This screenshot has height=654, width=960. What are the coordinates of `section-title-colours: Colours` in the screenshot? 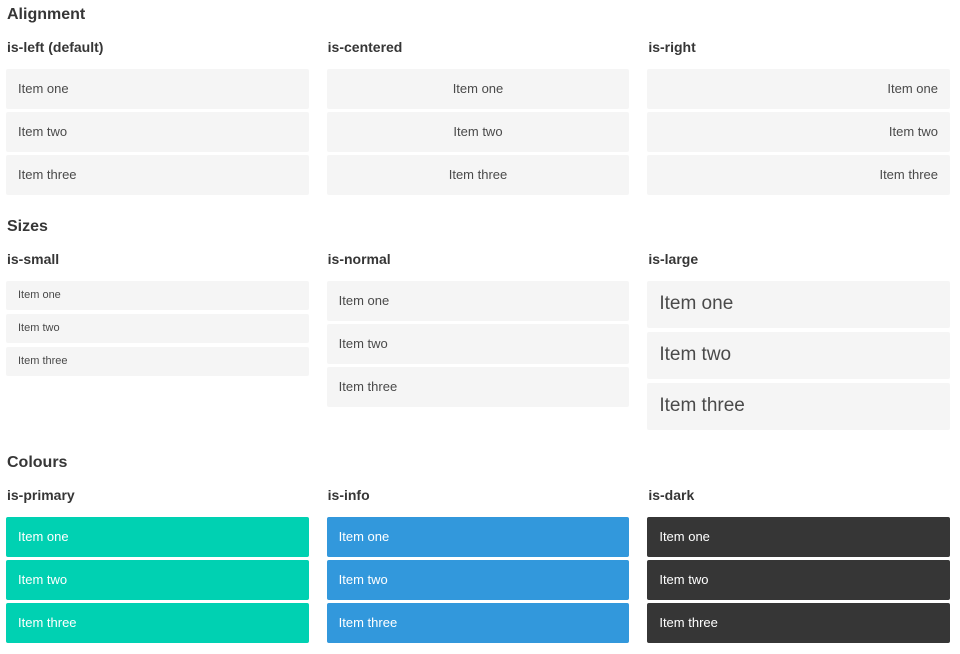 It's located at (37, 462).